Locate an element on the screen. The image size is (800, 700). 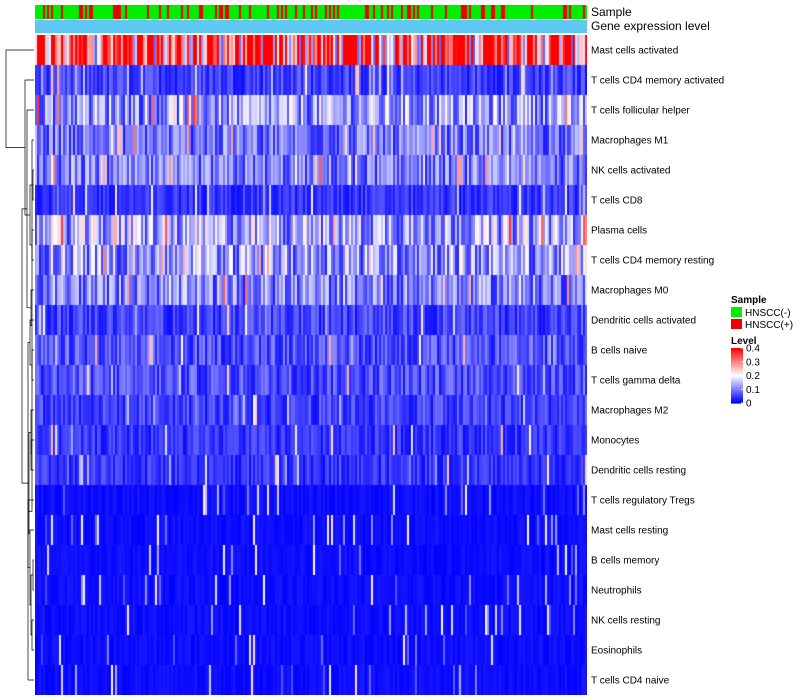
row-label: Macrophages M1 is located at coordinates (630, 141).